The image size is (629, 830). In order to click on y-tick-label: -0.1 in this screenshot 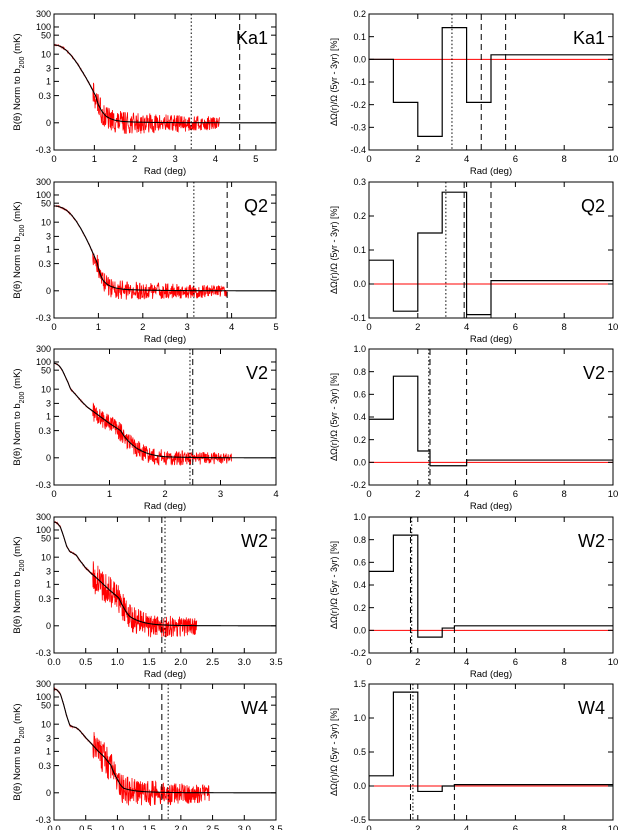, I will do `click(358, 318)`.